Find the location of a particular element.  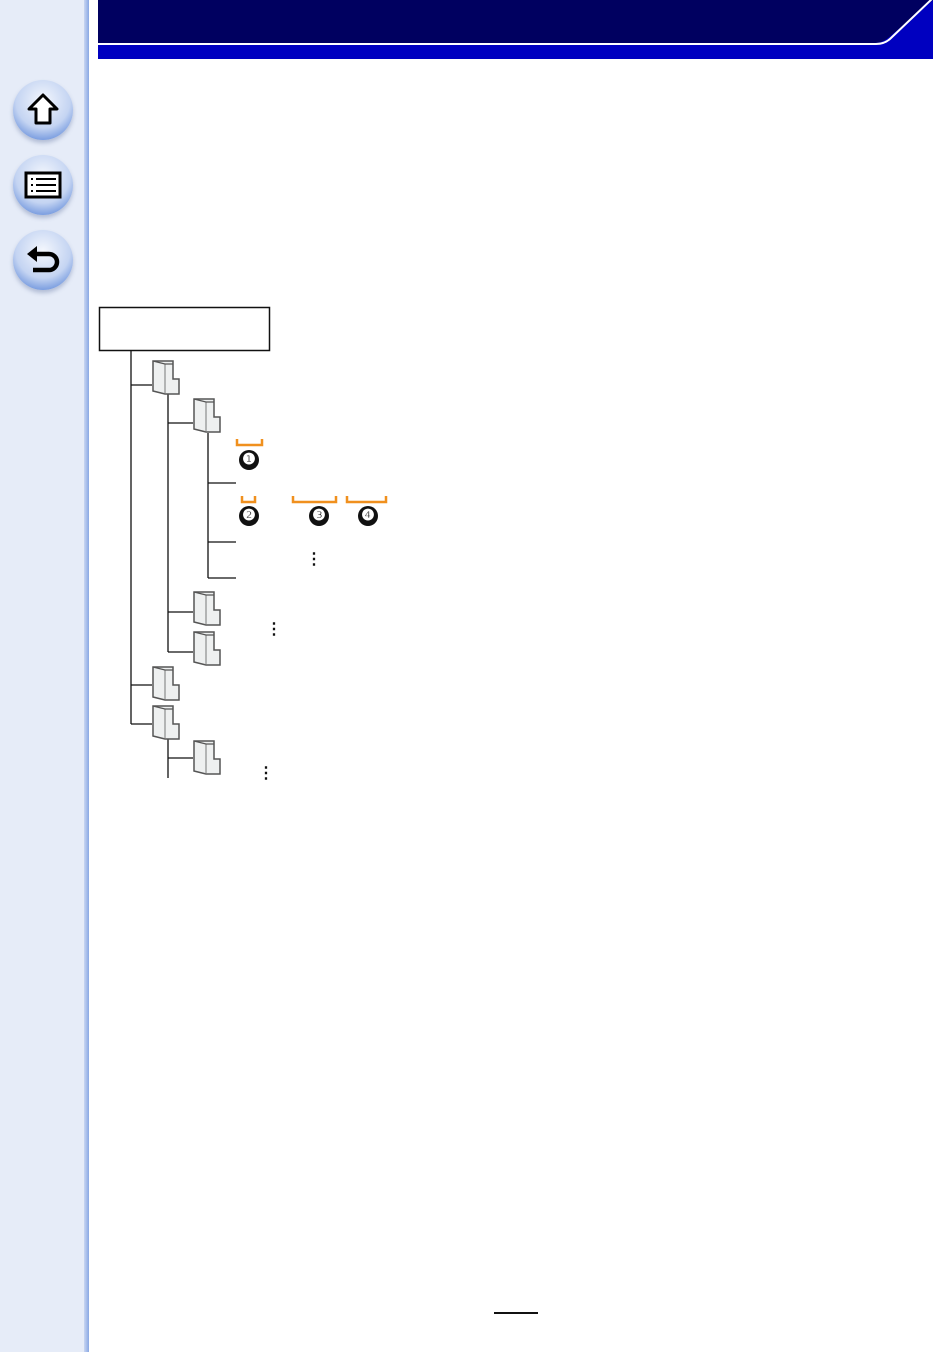

home-icon is located at coordinates (43, 109).